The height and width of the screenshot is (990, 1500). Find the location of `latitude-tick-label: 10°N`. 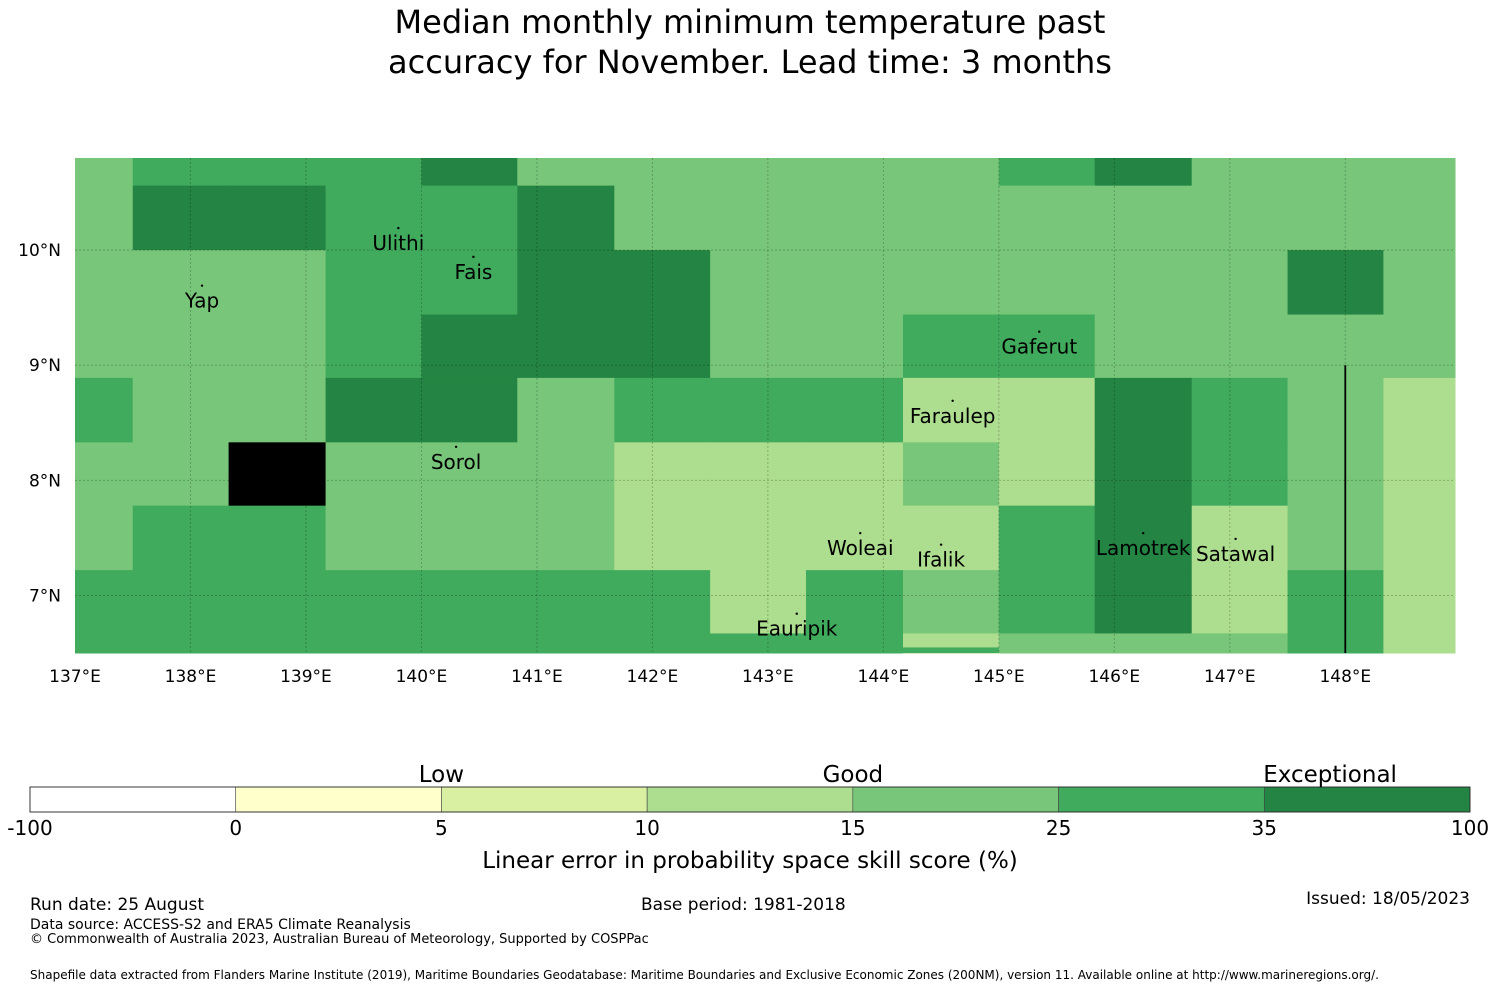

latitude-tick-label: 10°N is located at coordinates (39, 251).